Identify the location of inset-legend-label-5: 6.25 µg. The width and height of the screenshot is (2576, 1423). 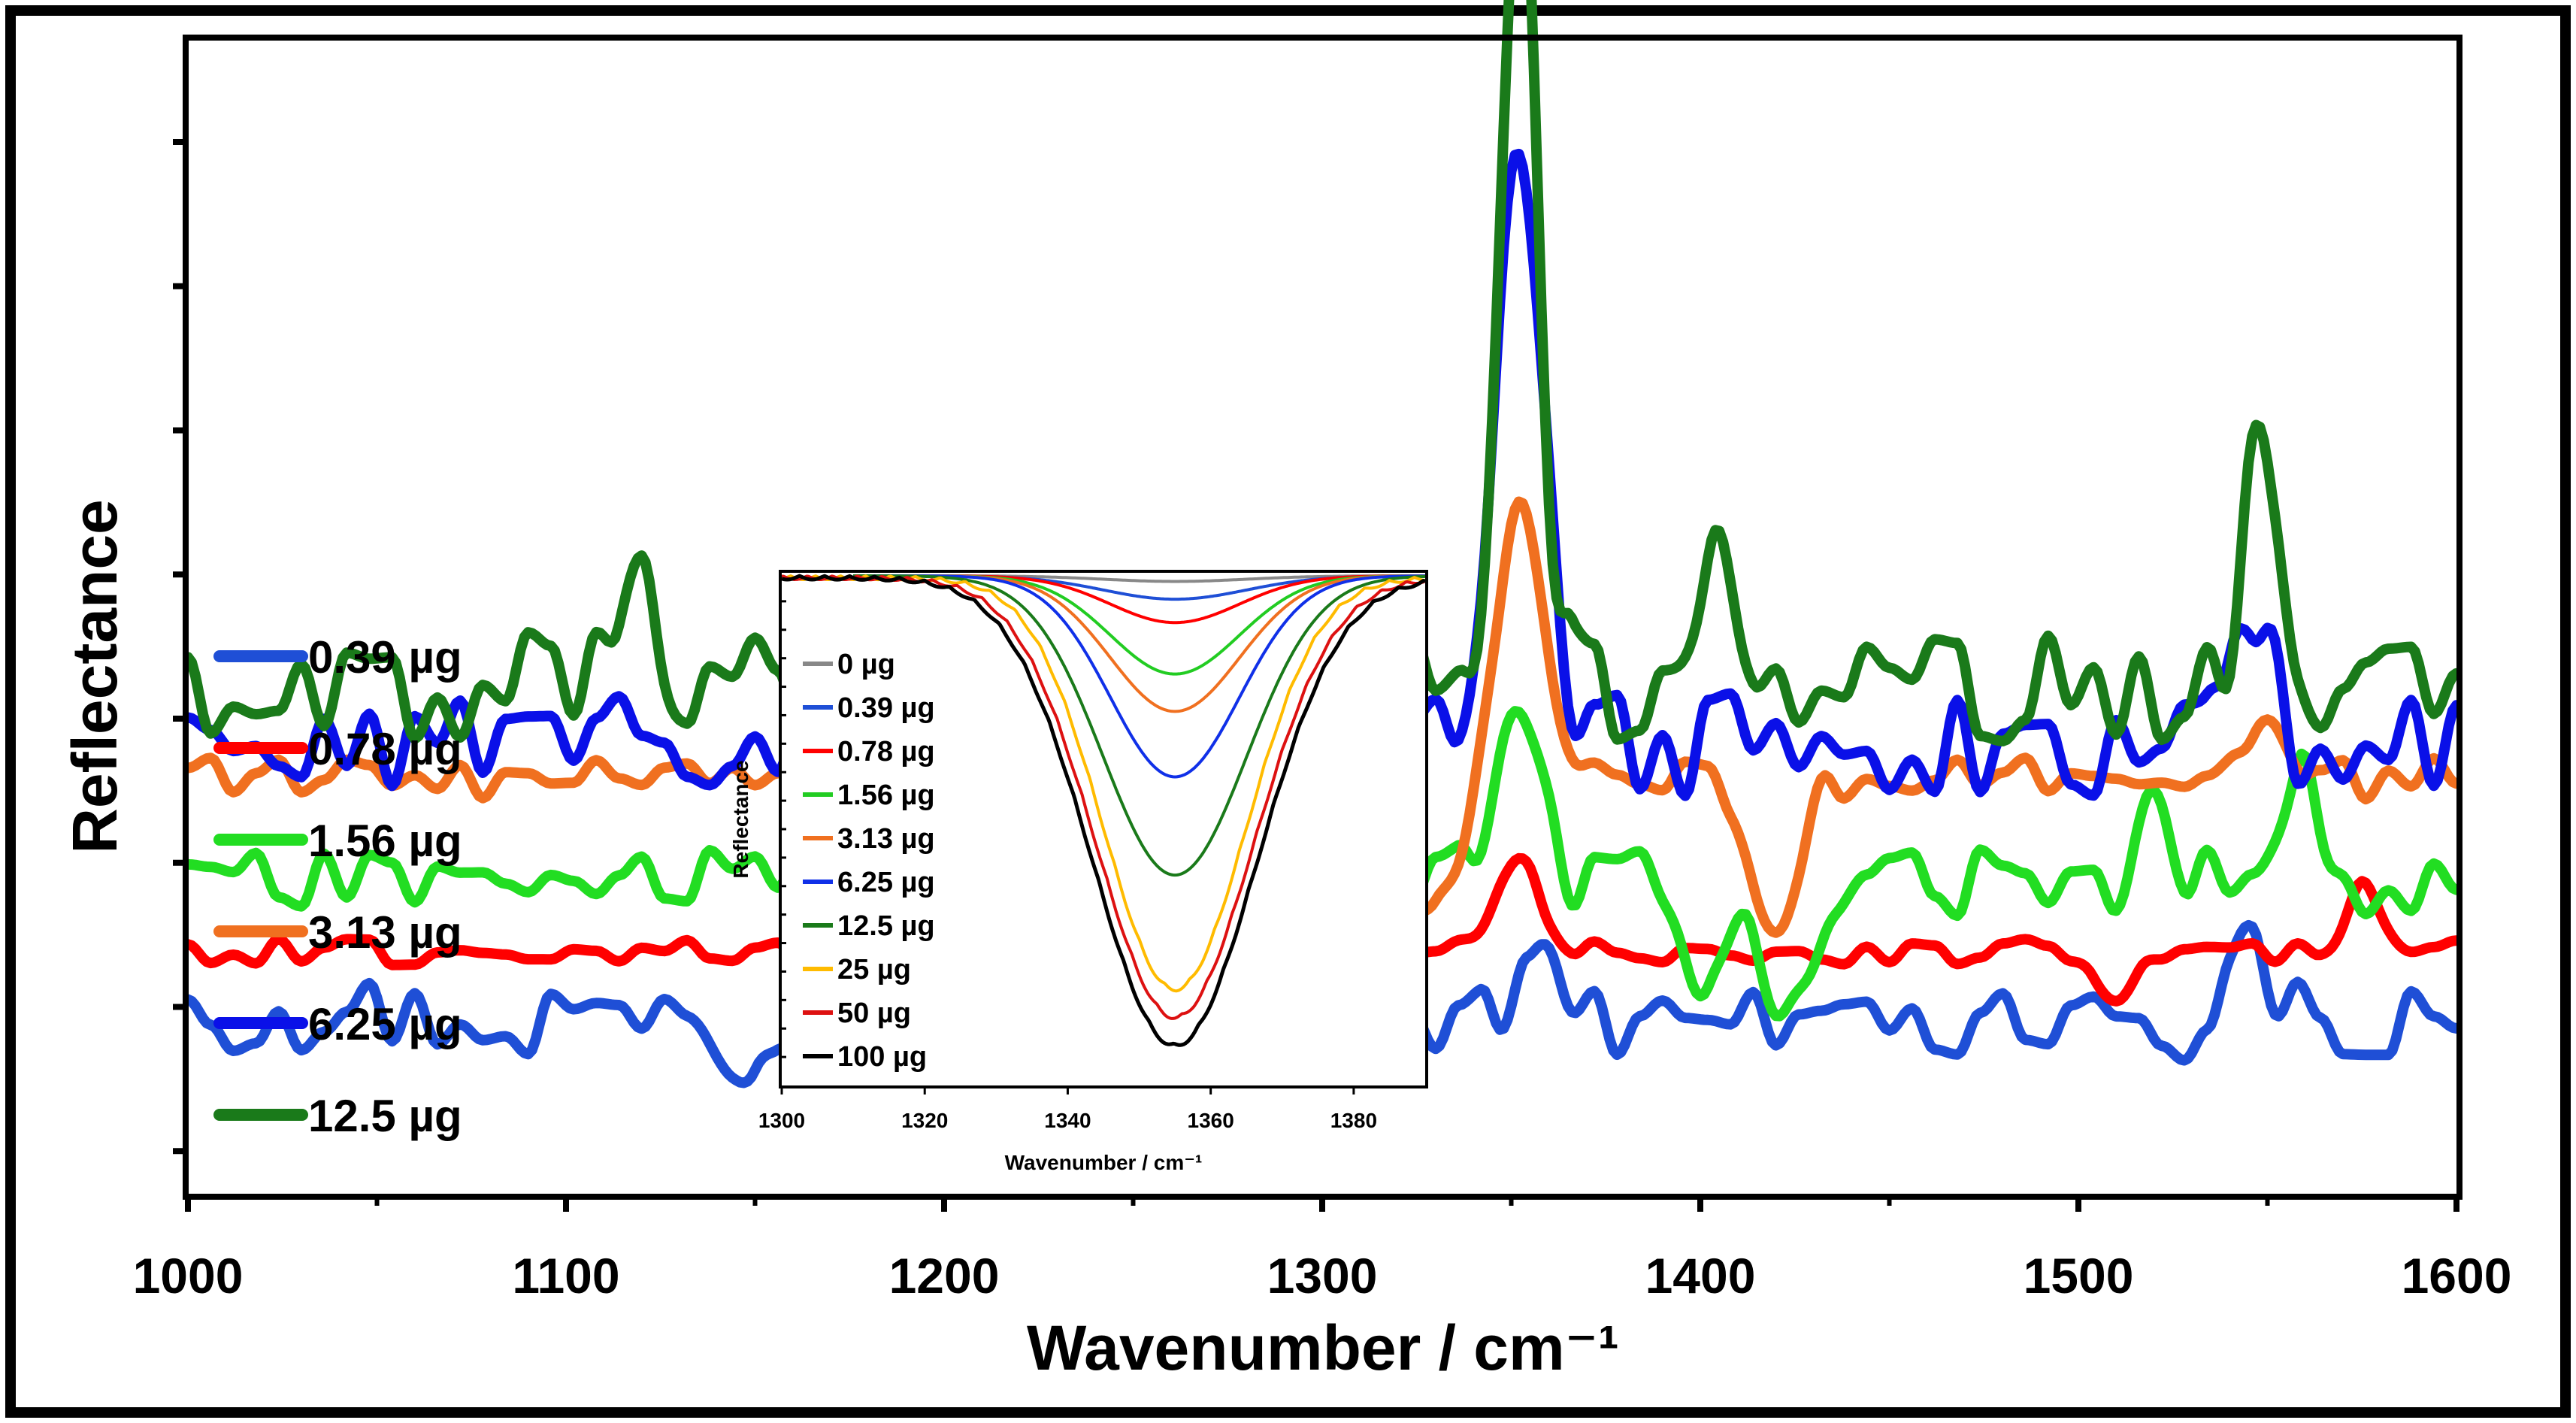
(886, 882).